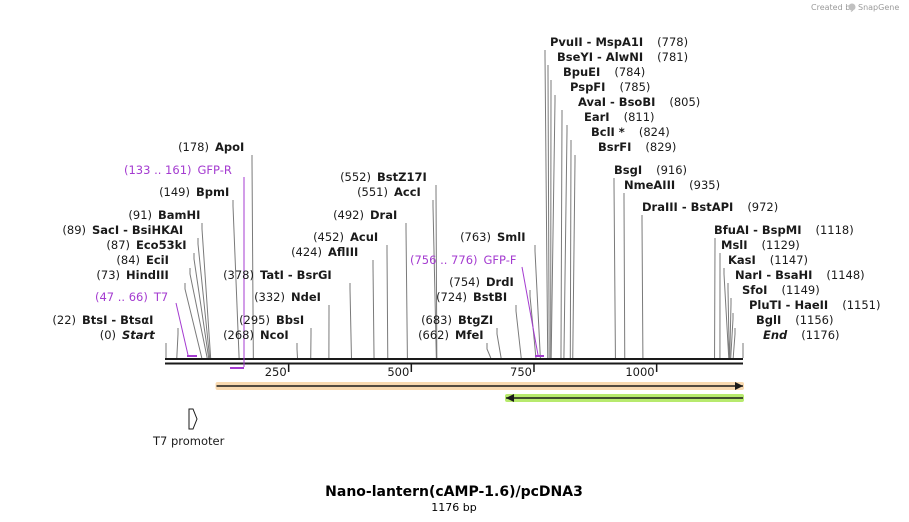 The width and height of the screenshot is (909, 522). I want to click on t7-promoter-label: T7 promoter, so click(188, 441).